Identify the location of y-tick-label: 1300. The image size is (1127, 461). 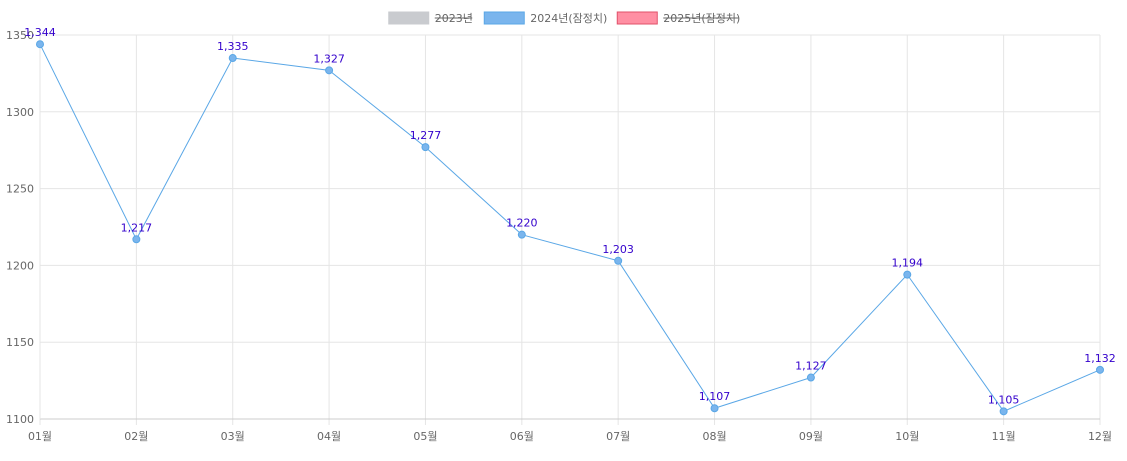
(20, 112).